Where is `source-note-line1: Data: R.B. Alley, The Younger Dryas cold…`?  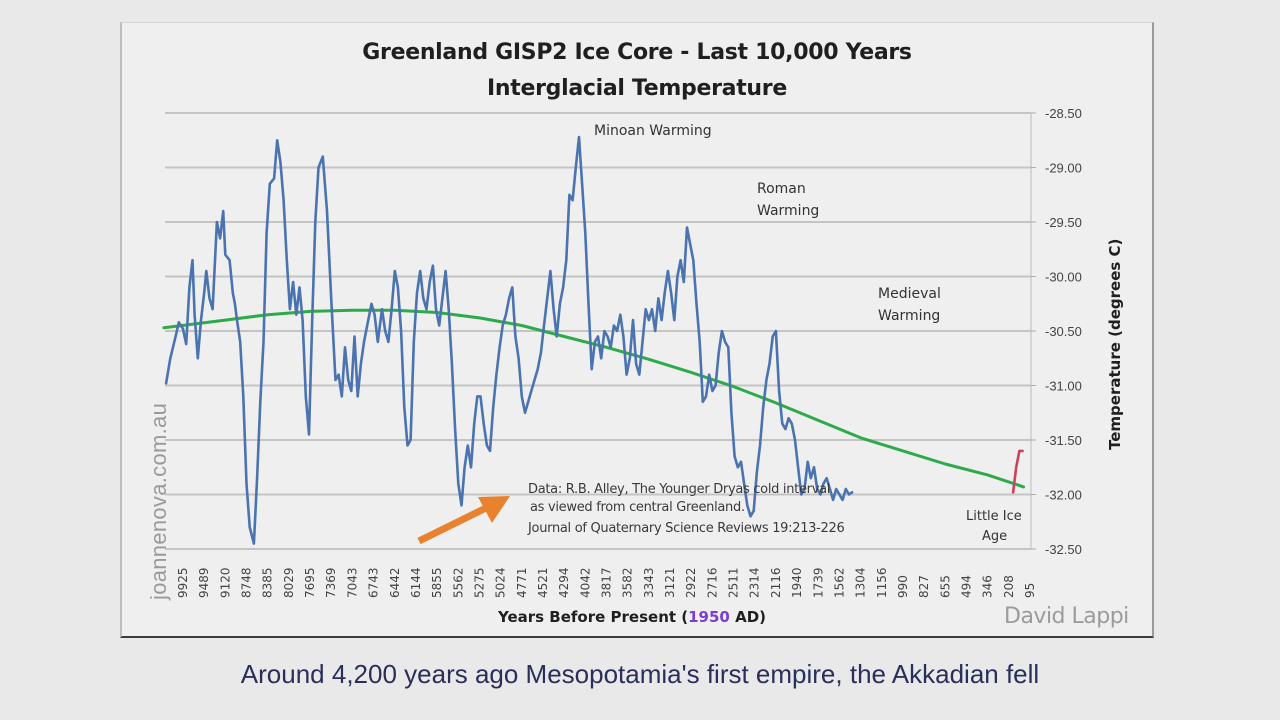 source-note-line1: Data: R.B. Alley, The Younger Dryas cold… is located at coordinates (679, 489).